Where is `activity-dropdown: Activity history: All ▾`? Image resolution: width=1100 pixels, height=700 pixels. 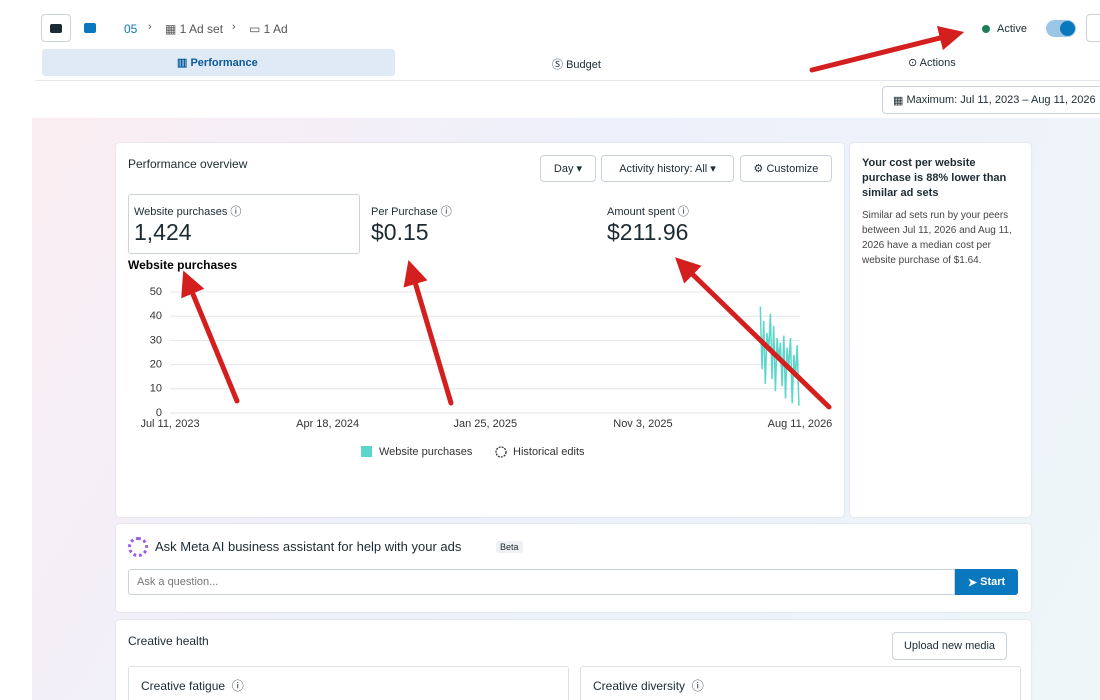 activity-dropdown: Activity history: All ▾ is located at coordinates (667, 168).